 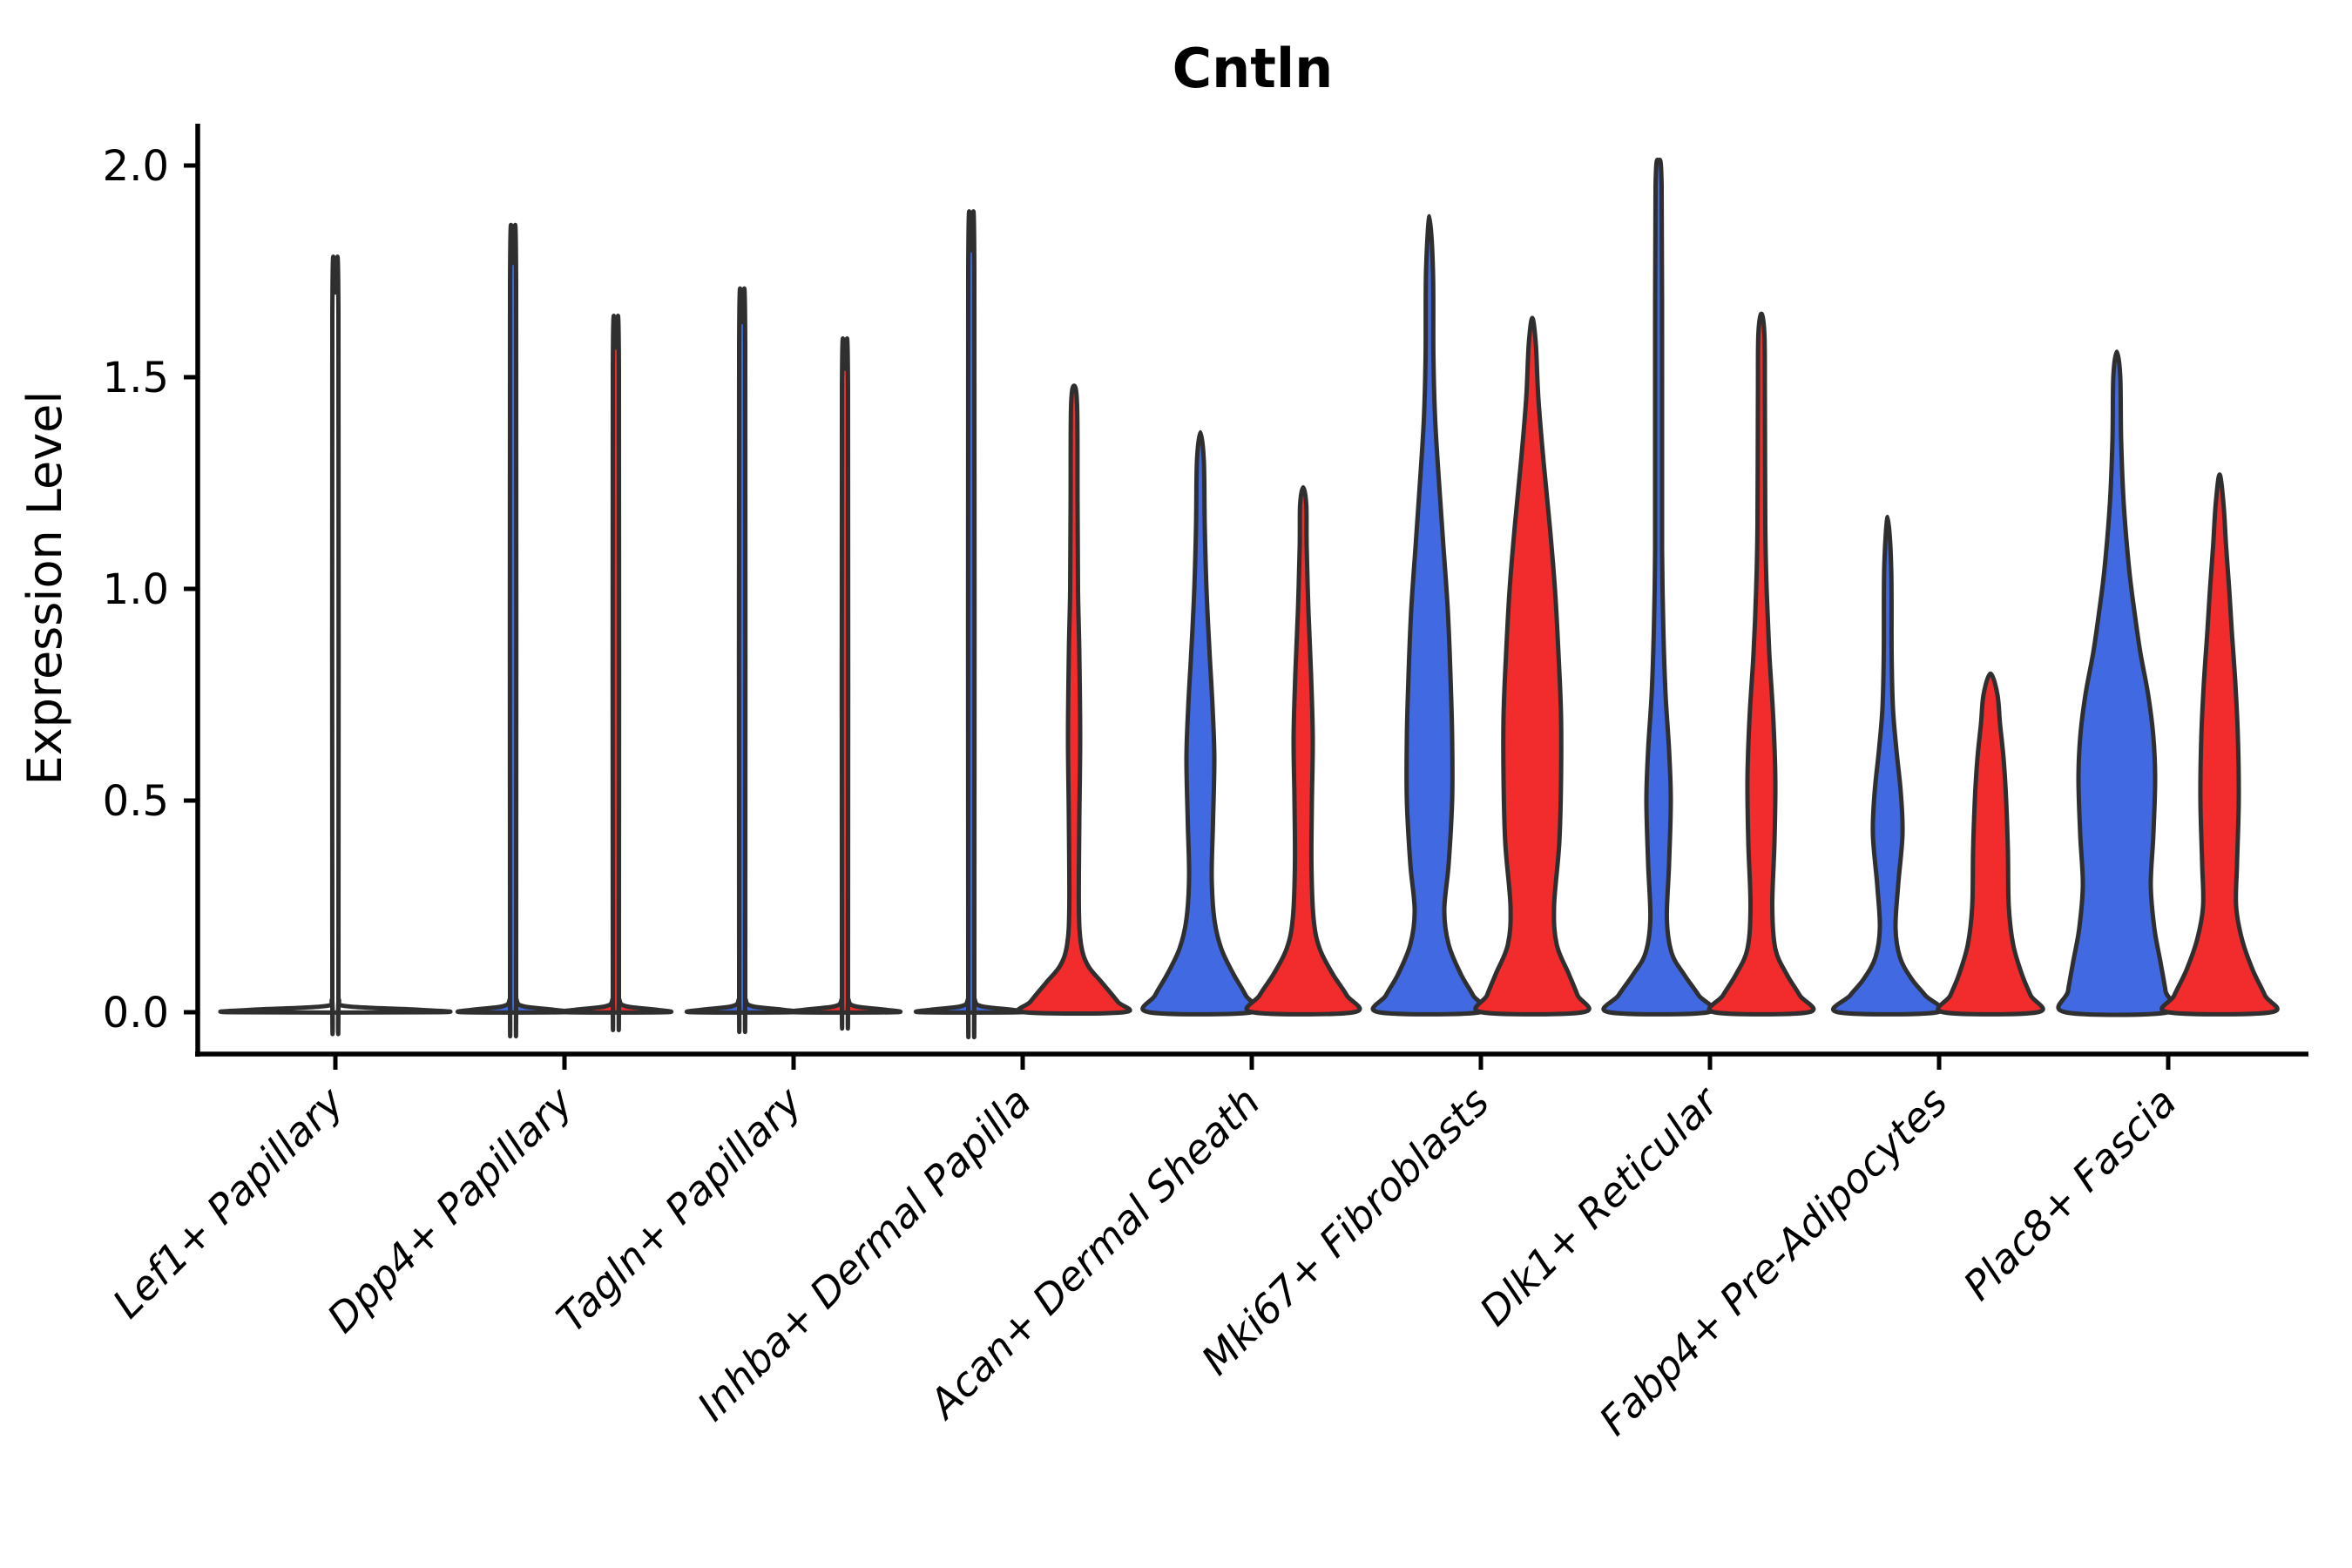 I want to click on violin-single, so click(x=335, y=645).